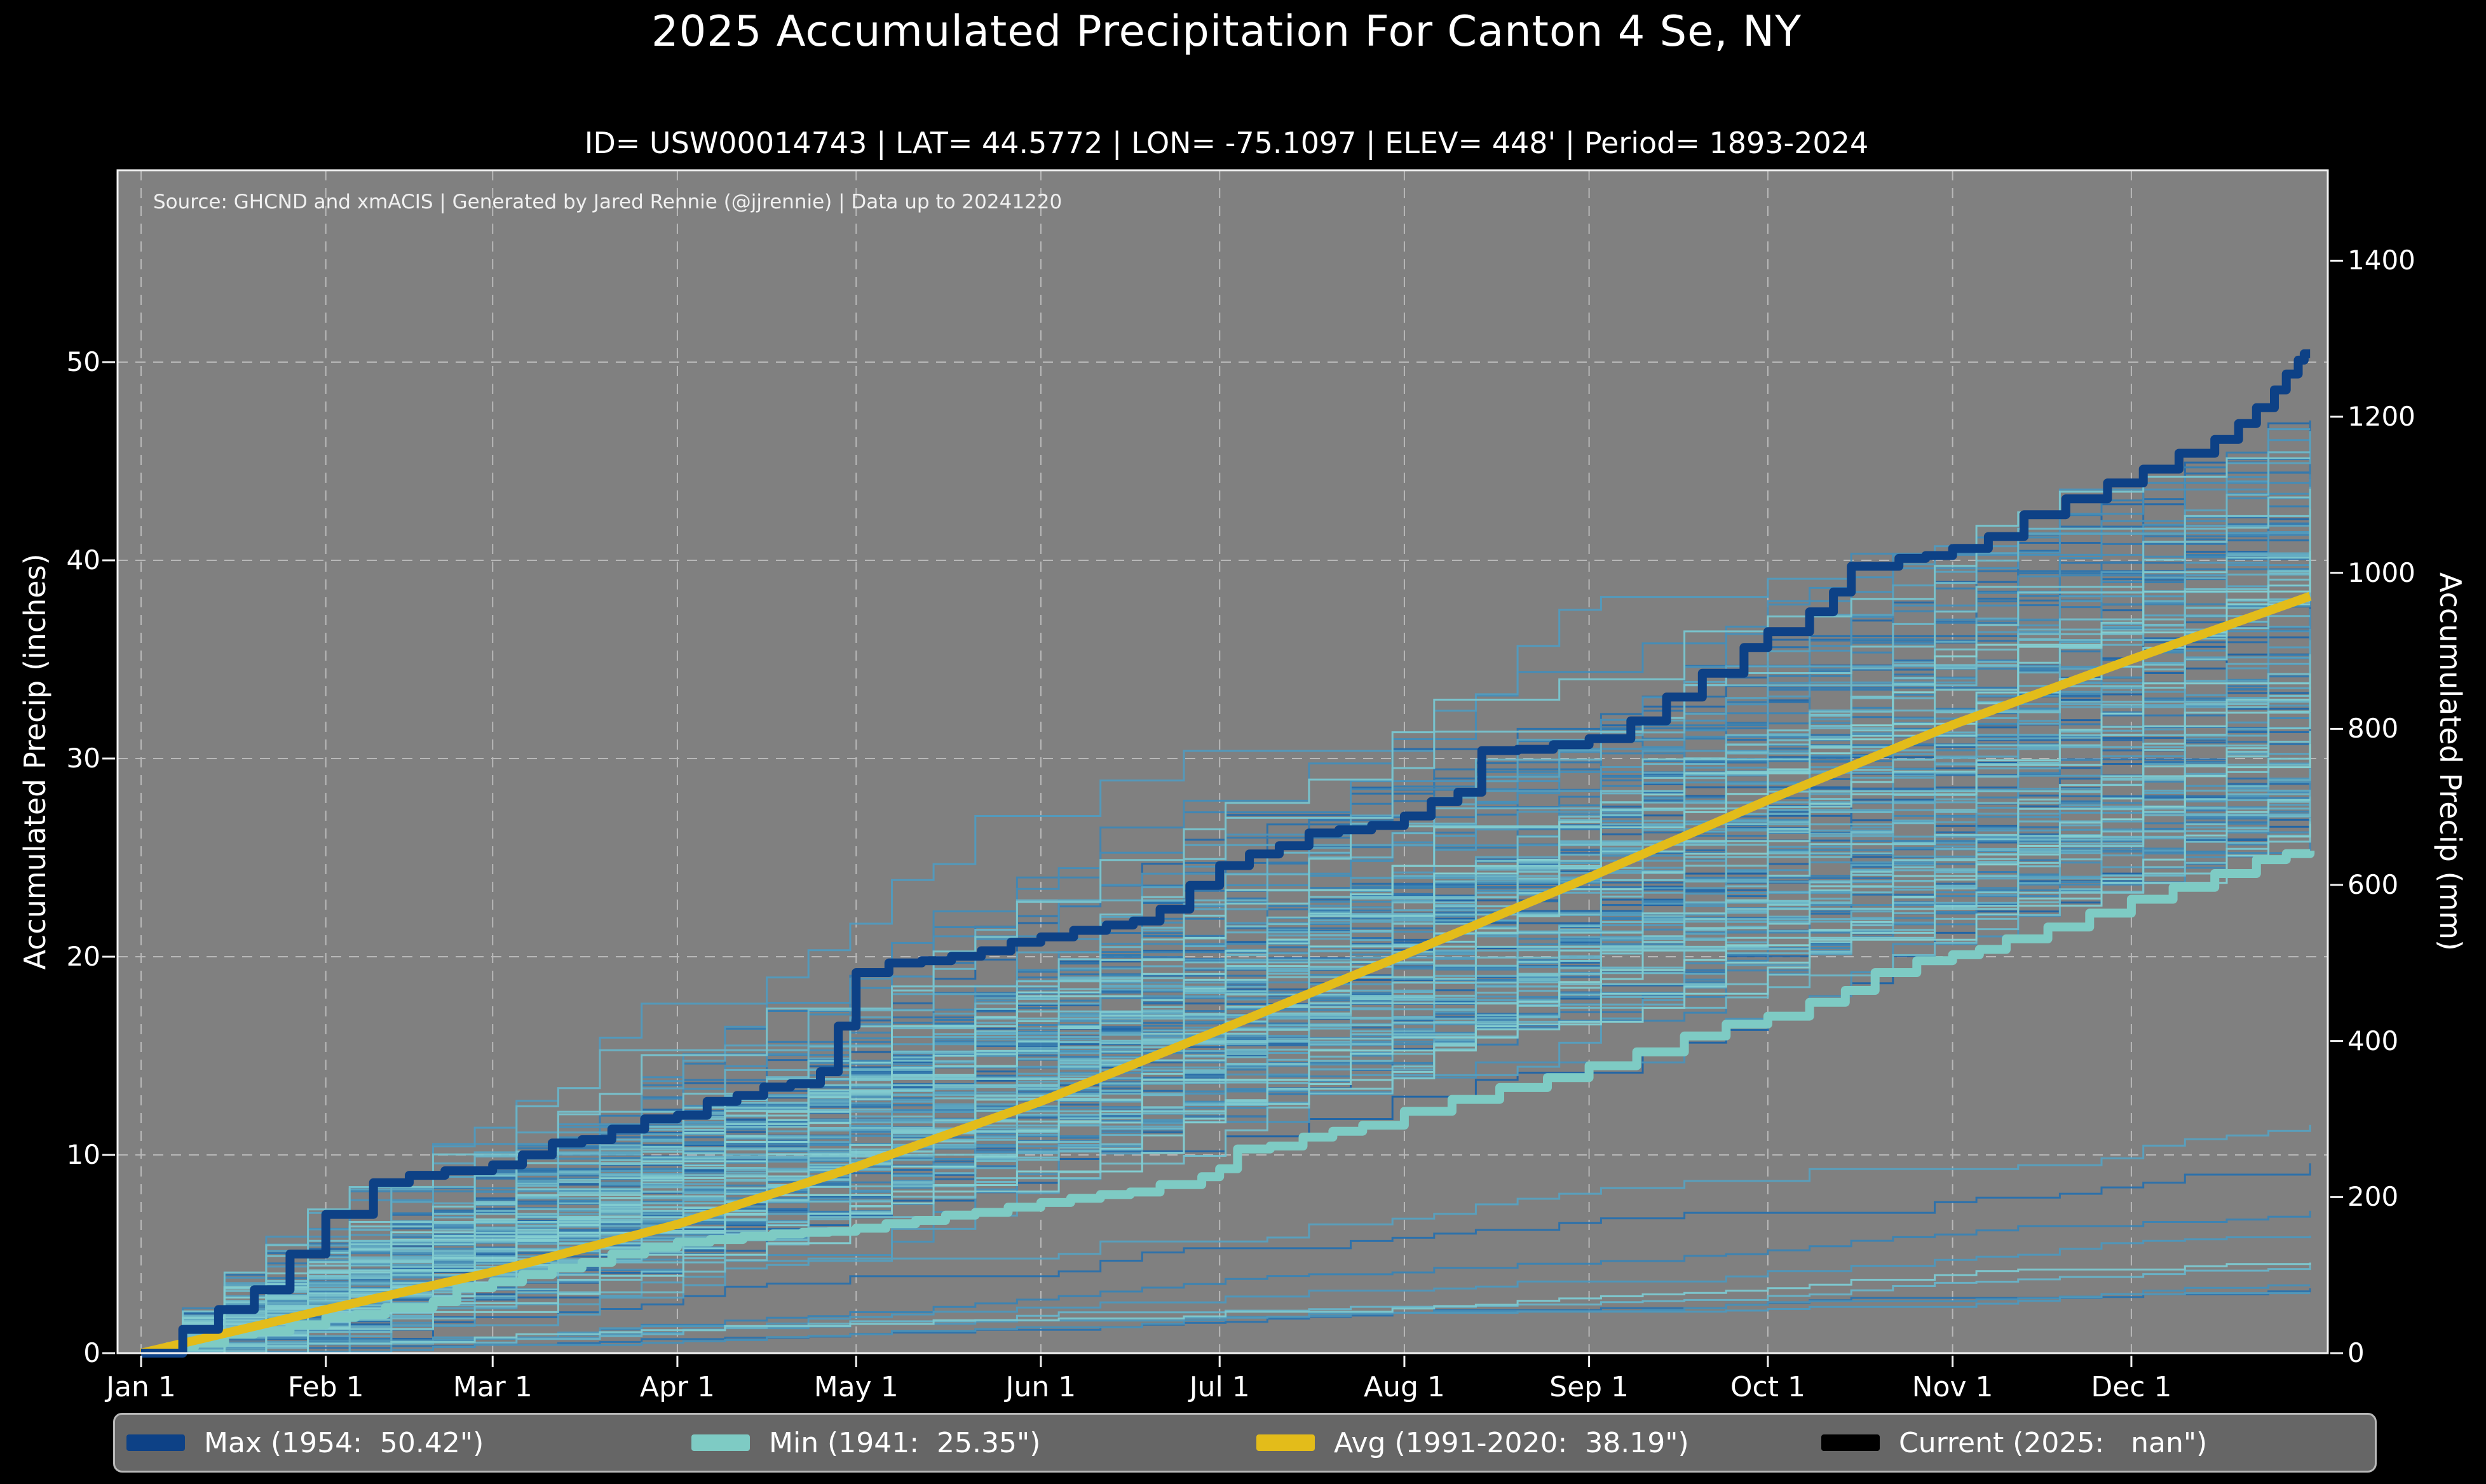 The image size is (2486, 1484). Describe the element at coordinates (83, 560) in the screenshot. I see `y-left-tick-label: 40` at that location.